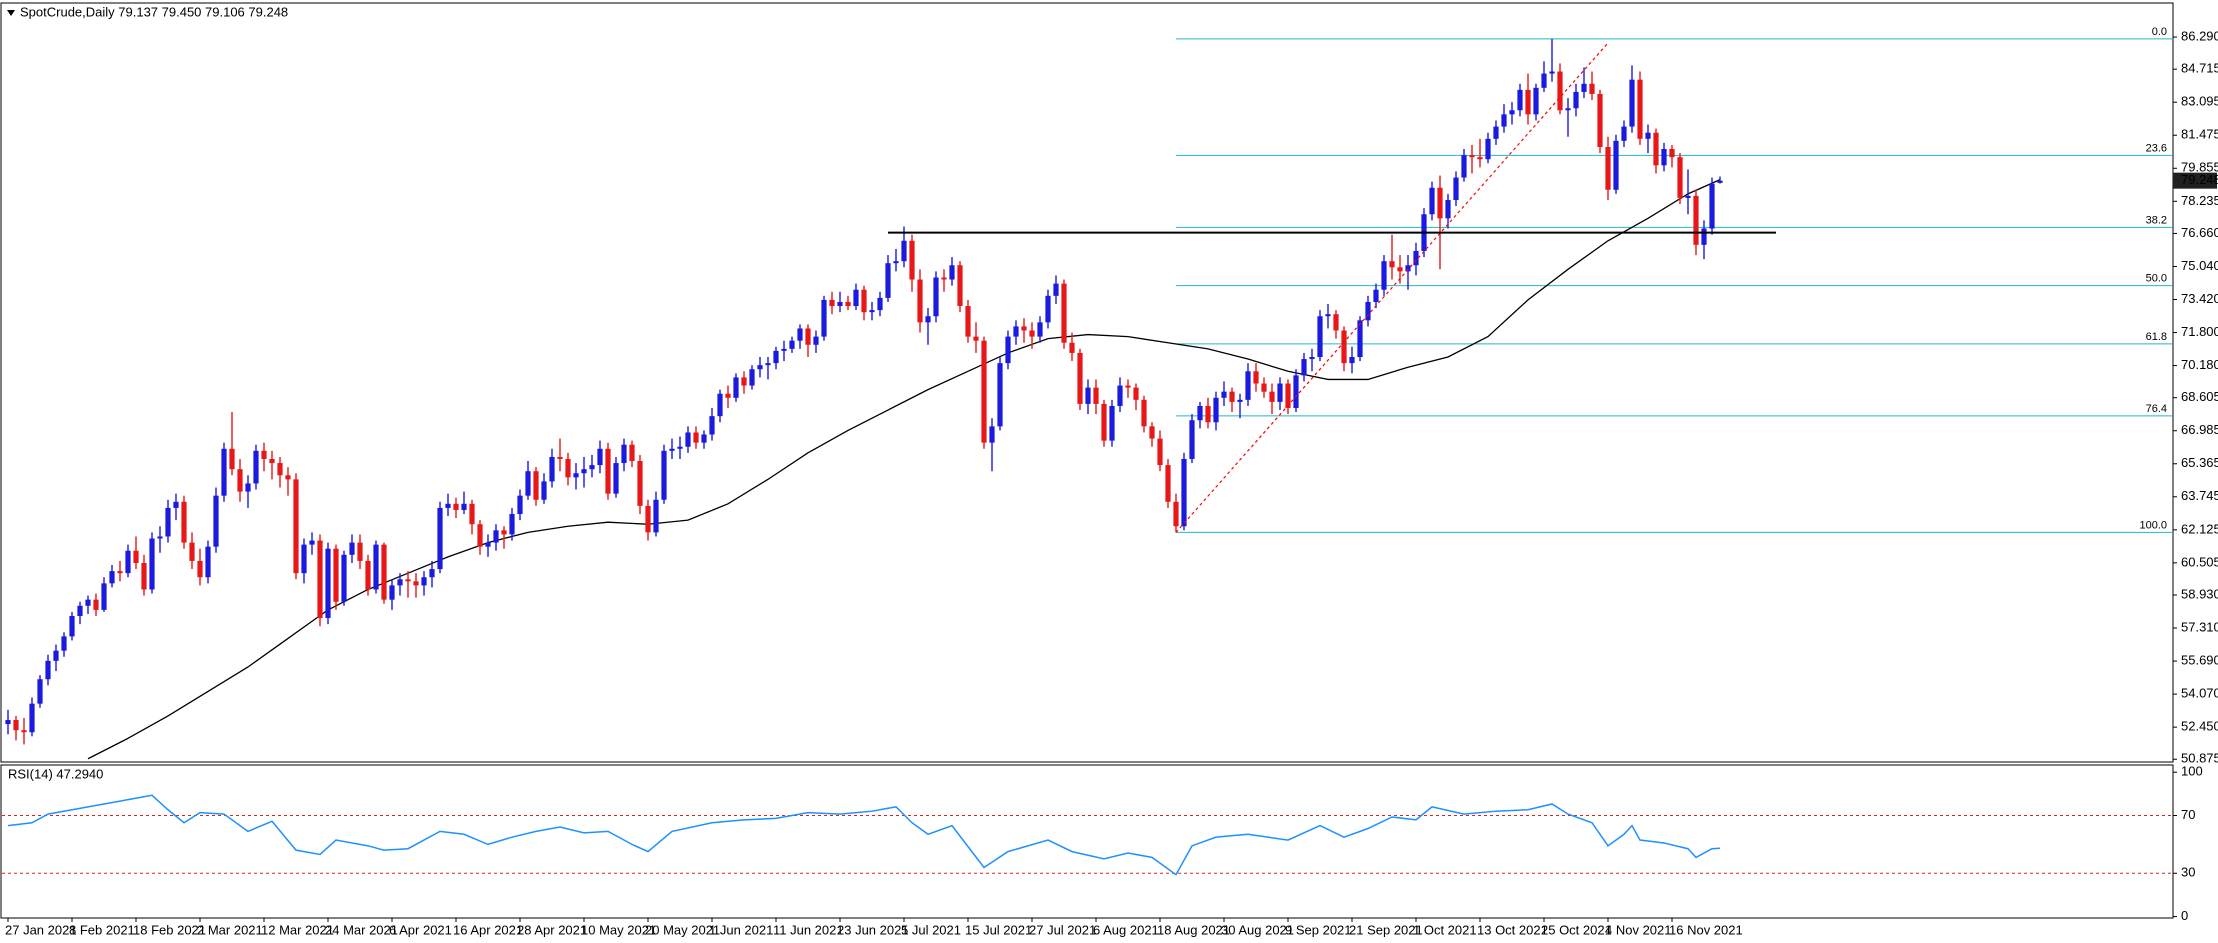  I want to click on rsi-tick-label: 70, so click(2188, 814).